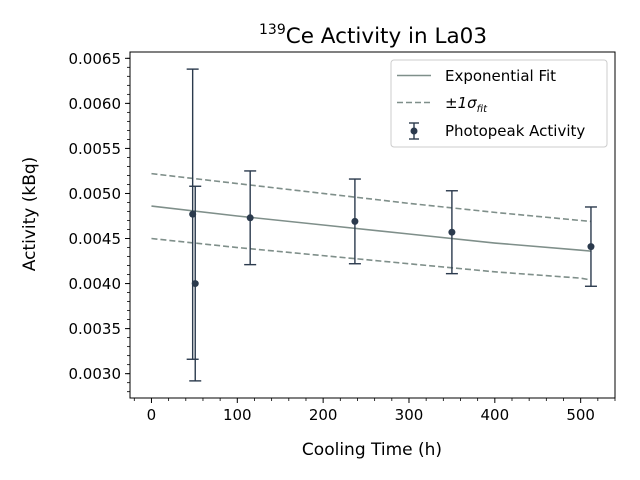 This screenshot has width=640, height=480. What do you see at coordinates (482, 109) in the screenshot?
I see `legend-band-subscript: fit` at bounding box center [482, 109].